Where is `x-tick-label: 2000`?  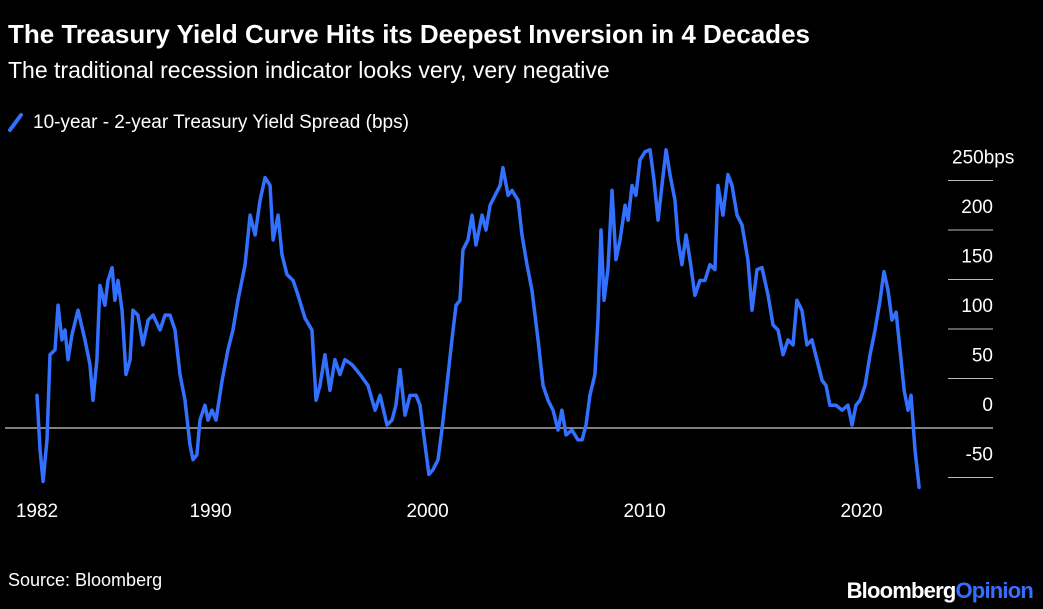
x-tick-label: 2000 is located at coordinates (427, 511).